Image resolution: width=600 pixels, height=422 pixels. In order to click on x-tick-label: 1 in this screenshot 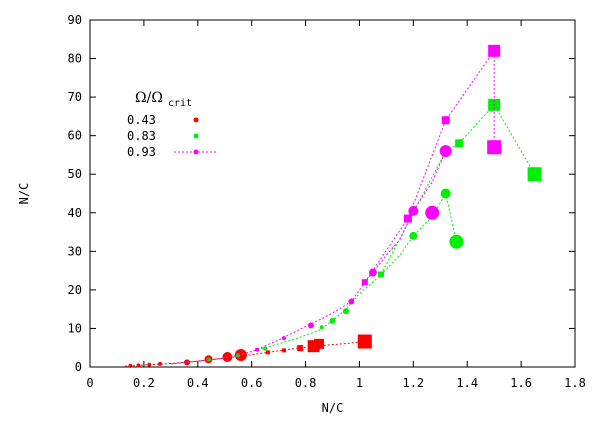, I will do `click(359, 383)`.